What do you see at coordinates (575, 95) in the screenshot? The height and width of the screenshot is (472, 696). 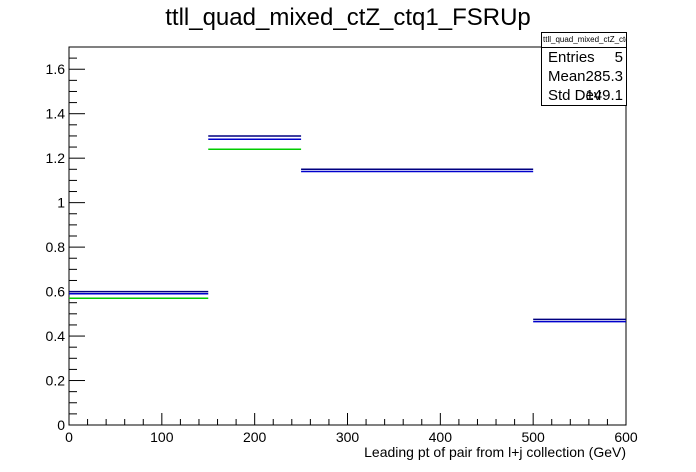 I see `stats-label: Std Dev` at bounding box center [575, 95].